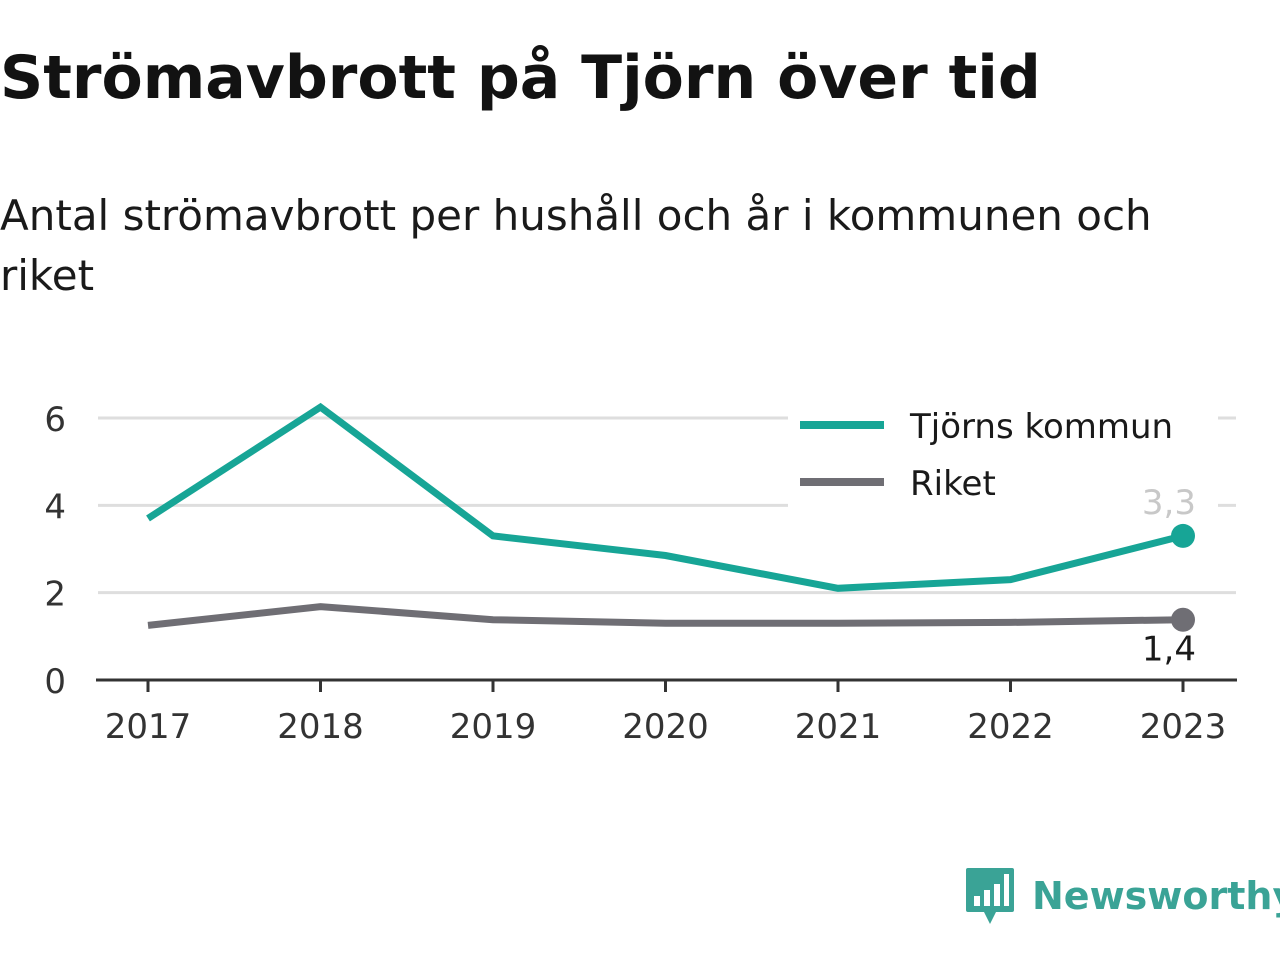 The width and height of the screenshot is (1280, 960). What do you see at coordinates (520, 78) in the screenshot?
I see `chart-title: Strömavbrott på Tjörn över tid` at bounding box center [520, 78].